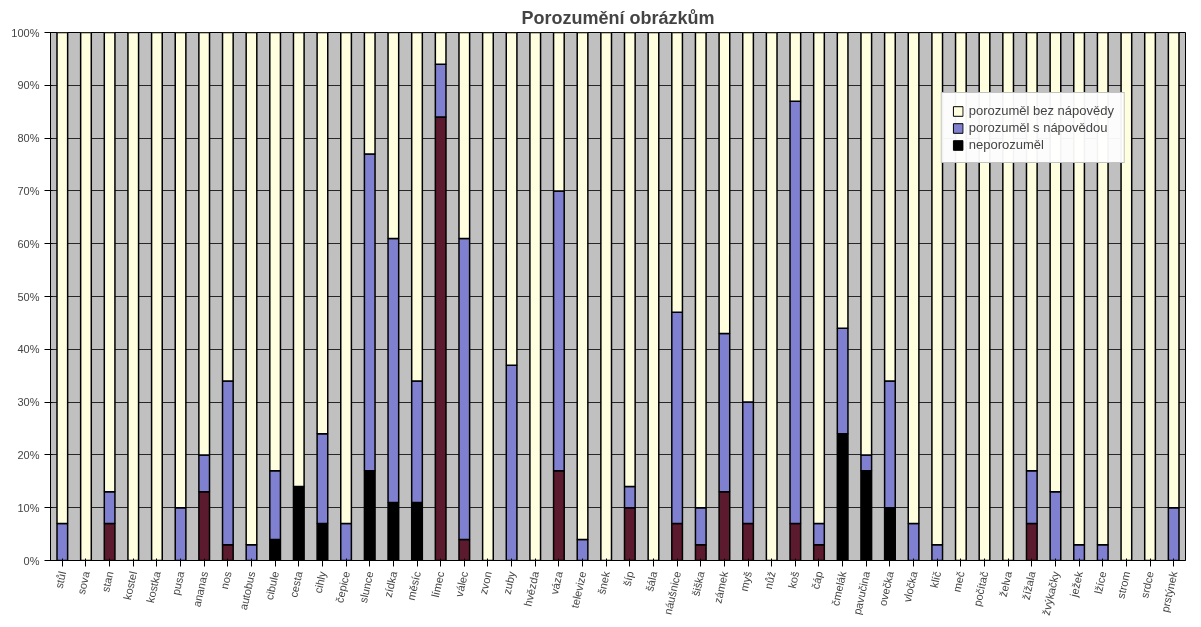 The height and width of the screenshot is (627, 1201). I want to click on x-tick-label: límec, so click(438, 584).